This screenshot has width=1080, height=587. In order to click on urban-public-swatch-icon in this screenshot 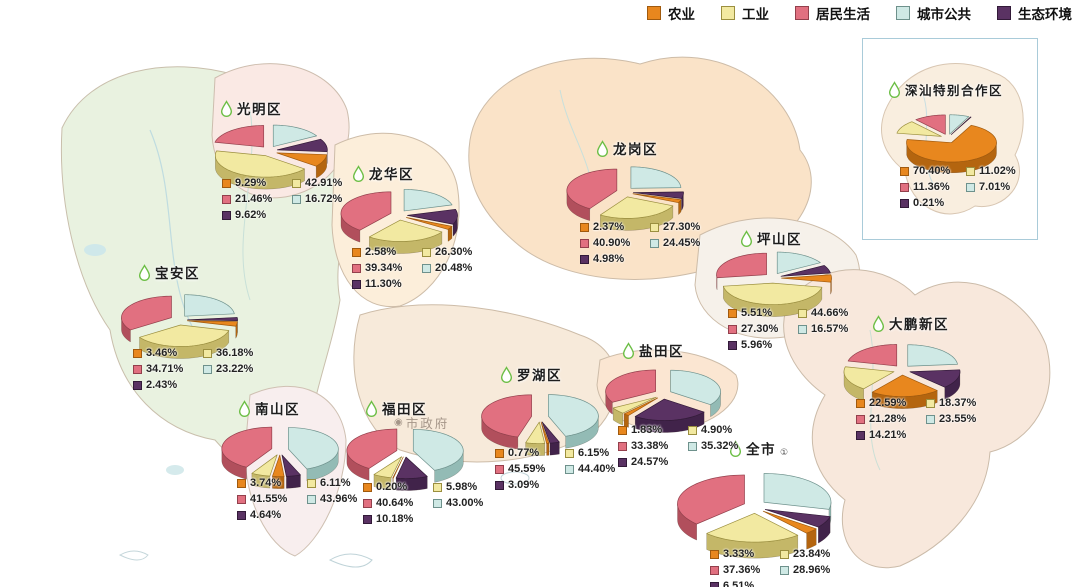, I will do `click(903, 13)`.